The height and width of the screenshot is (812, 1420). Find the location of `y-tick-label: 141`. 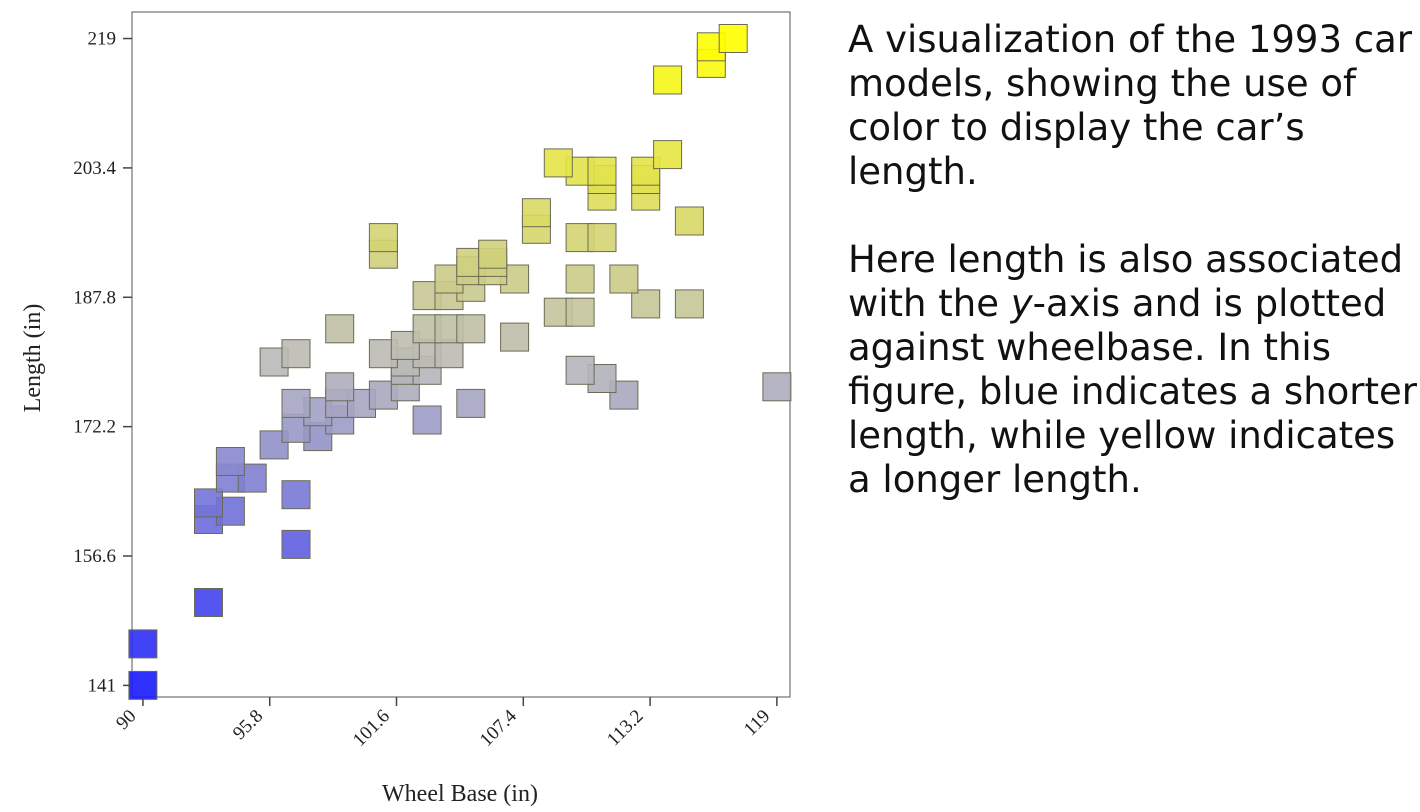

y-tick-label: 141 is located at coordinates (102, 685).